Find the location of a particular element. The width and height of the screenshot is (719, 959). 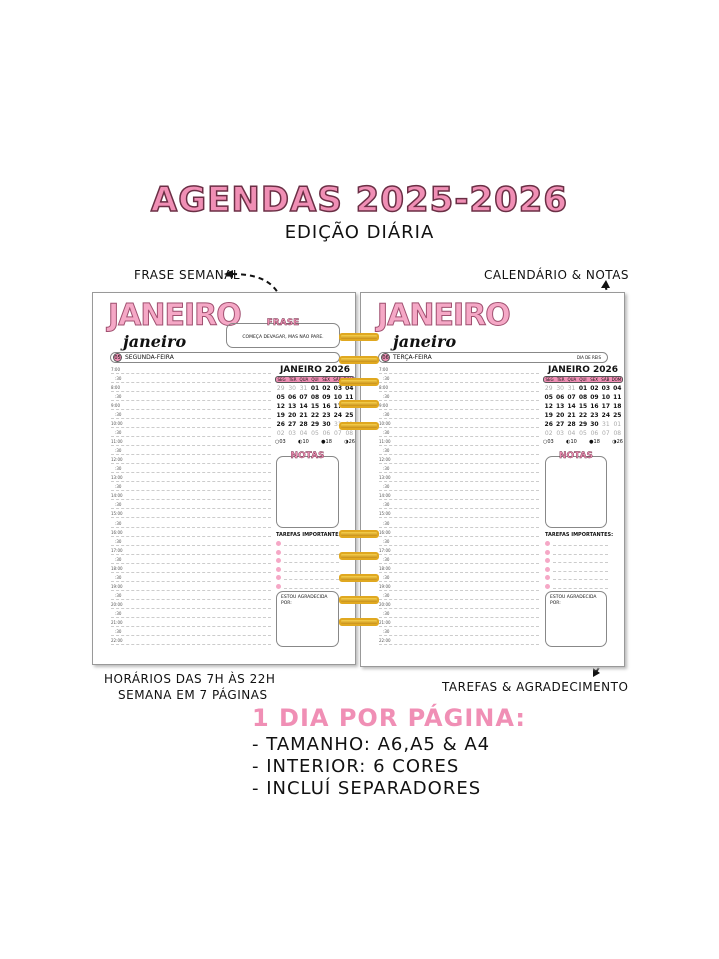

calendar-day: 28 is located at coordinates (303, 424).